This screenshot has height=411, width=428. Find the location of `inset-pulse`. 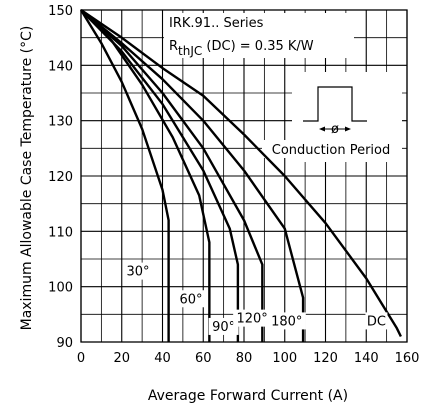

inset-pulse is located at coordinates (335, 104).